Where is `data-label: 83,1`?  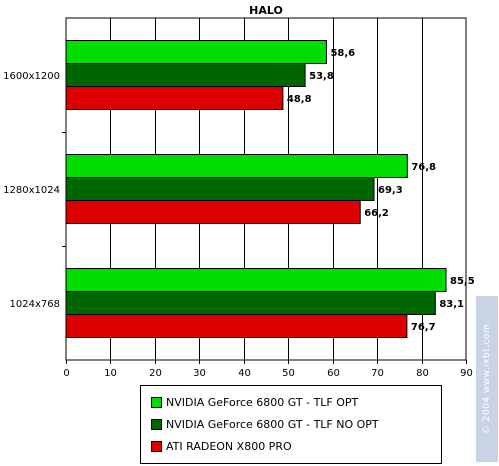 data-label: 83,1 is located at coordinates (451, 304).